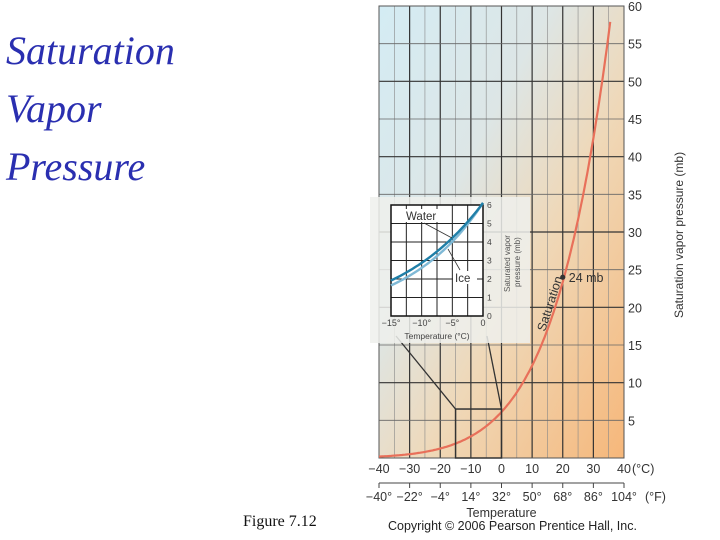 This screenshot has width=720, height=540. What do you see at coordinates (489, 205) in the screenshot?
I see `inset-y-tick-label: 6` at bounding box center [489, 205].